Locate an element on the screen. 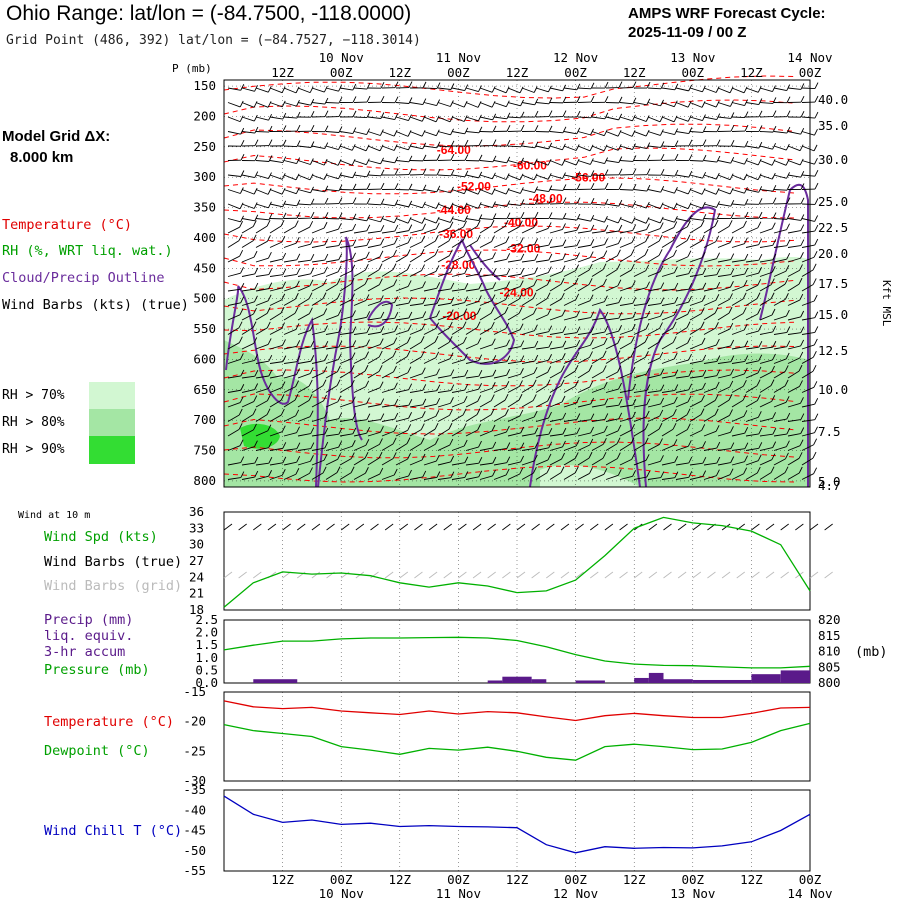 The width and height of the screenshot is (900, 900). pressure-tick-label: 815 is located at coordinates (829, 635).